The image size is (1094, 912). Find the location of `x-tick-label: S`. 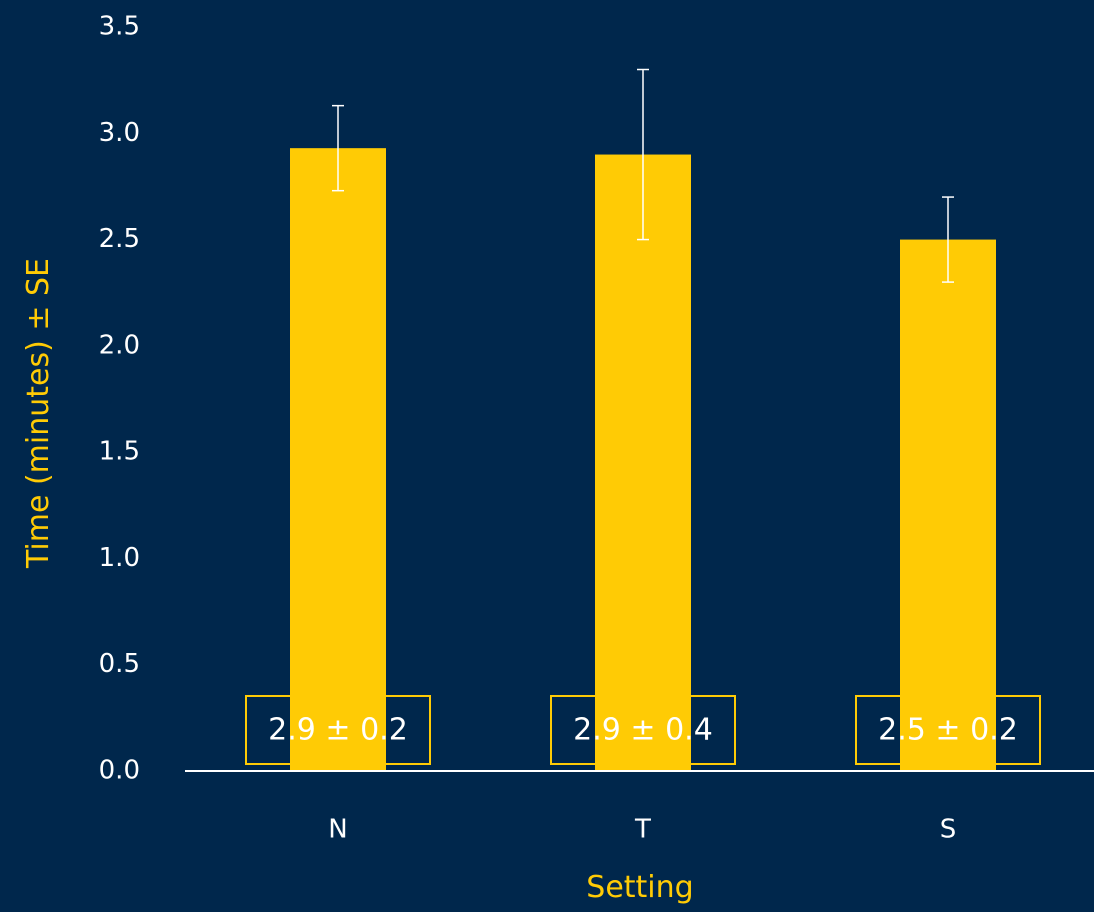

x-tick-label: S is located at coordinates (948, 830).